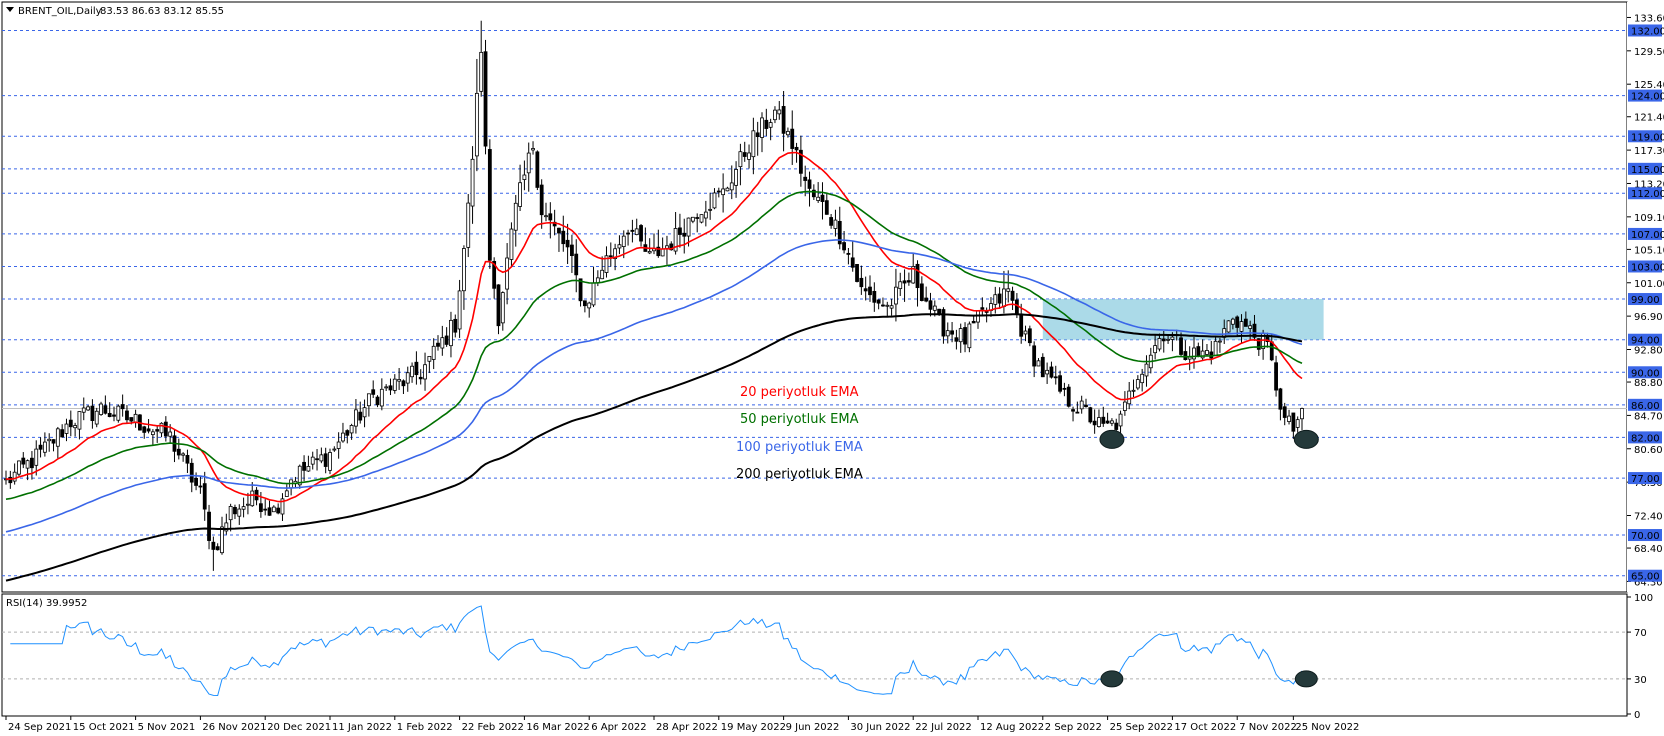  I want to click on price-tick-label: 129.50, so click(1649, 52).